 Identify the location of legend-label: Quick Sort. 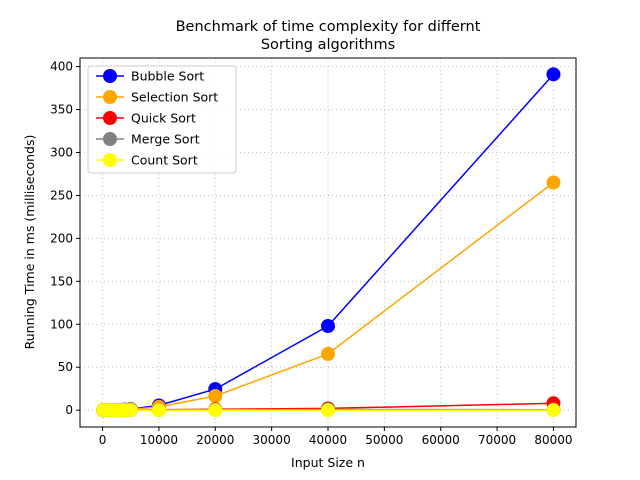
(163, 118).